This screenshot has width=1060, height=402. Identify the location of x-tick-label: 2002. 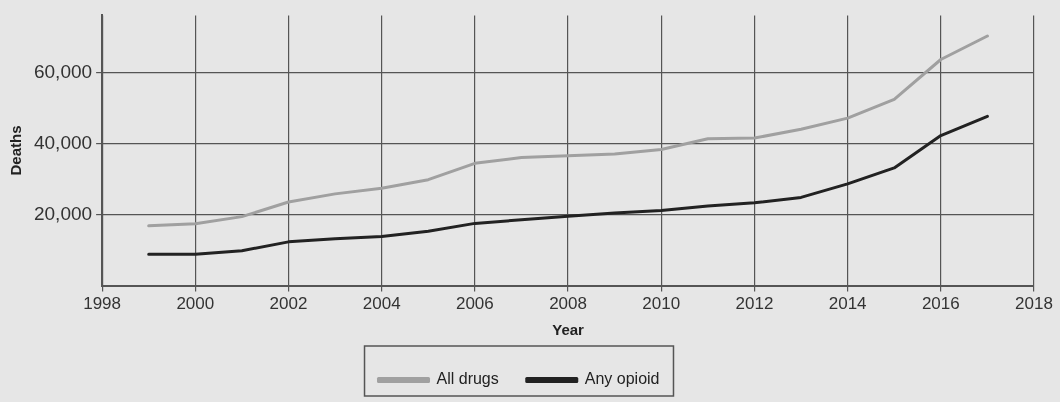
(288, 304).